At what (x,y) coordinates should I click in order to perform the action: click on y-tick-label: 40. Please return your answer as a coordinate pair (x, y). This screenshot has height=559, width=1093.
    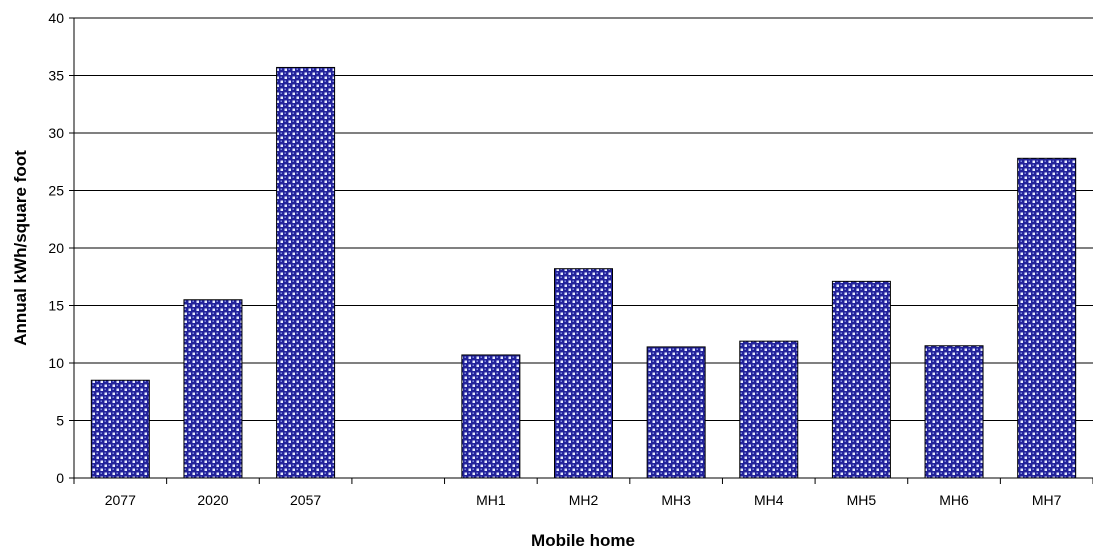
    Looking at the image, I should click on (56, 18).